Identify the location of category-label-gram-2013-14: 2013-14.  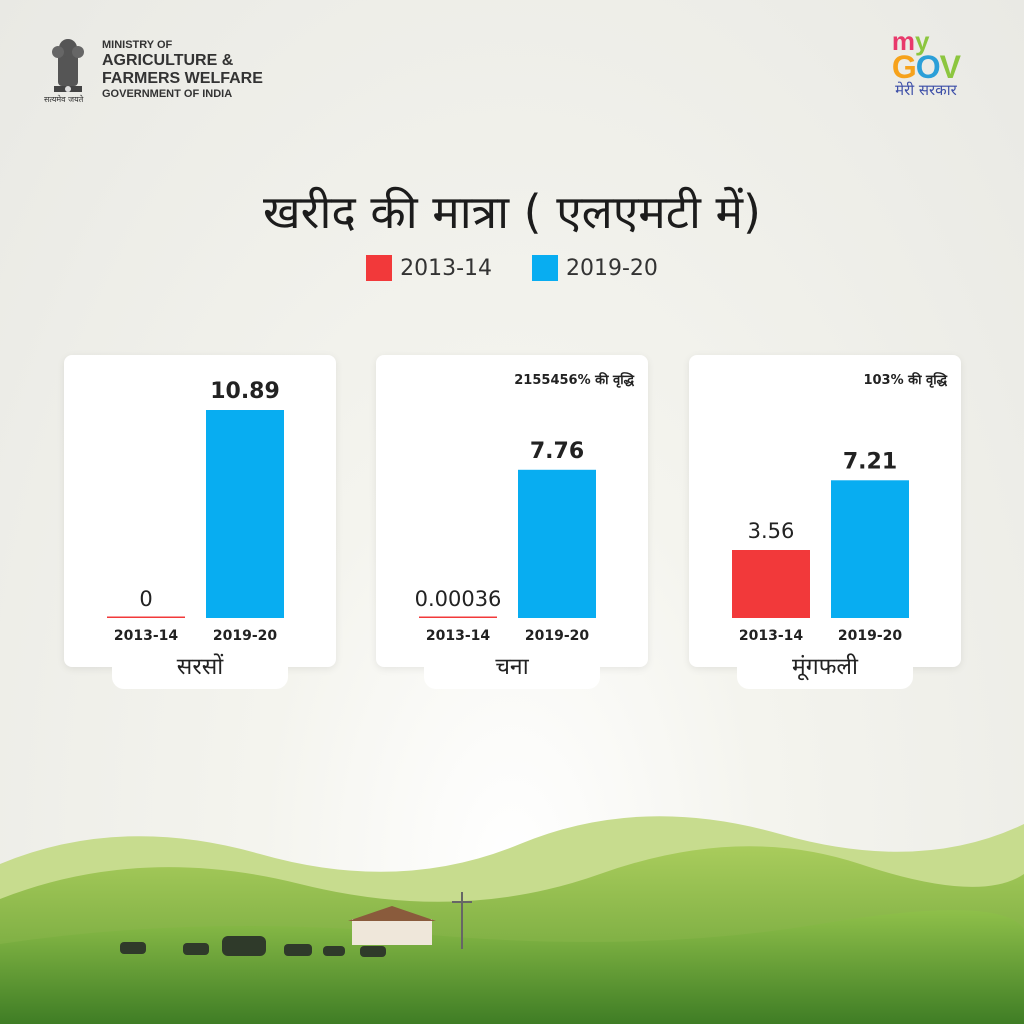
(458, 636).